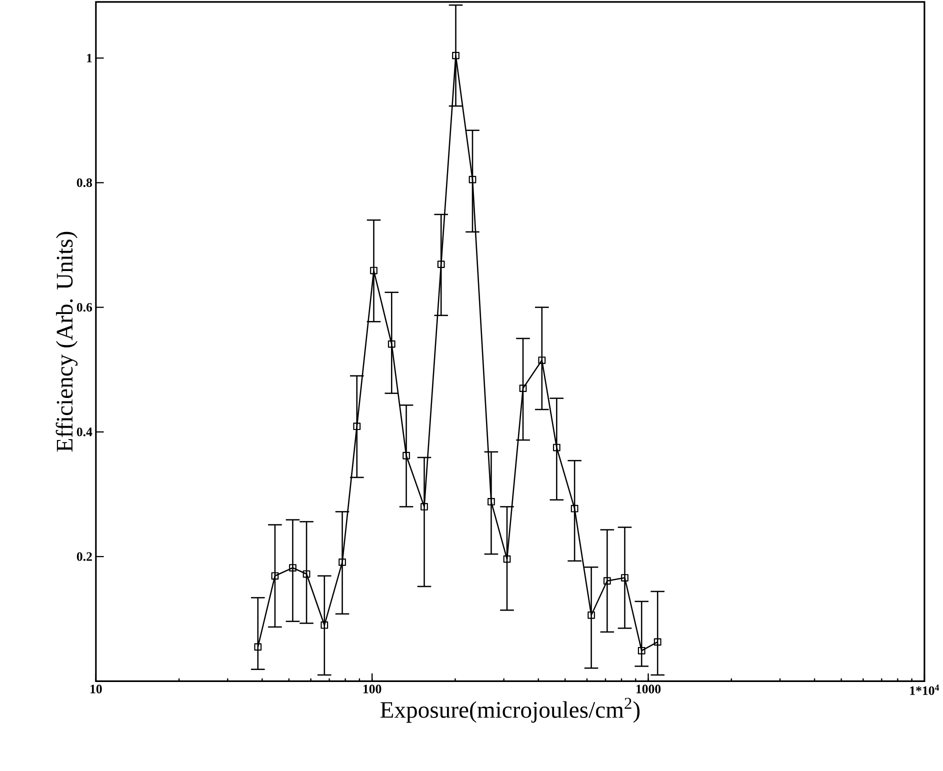 The image size is (943, 771). Describe the element at coordinates (96, 689) in the screenshot. I see `x-tick-label: 10` at that location.